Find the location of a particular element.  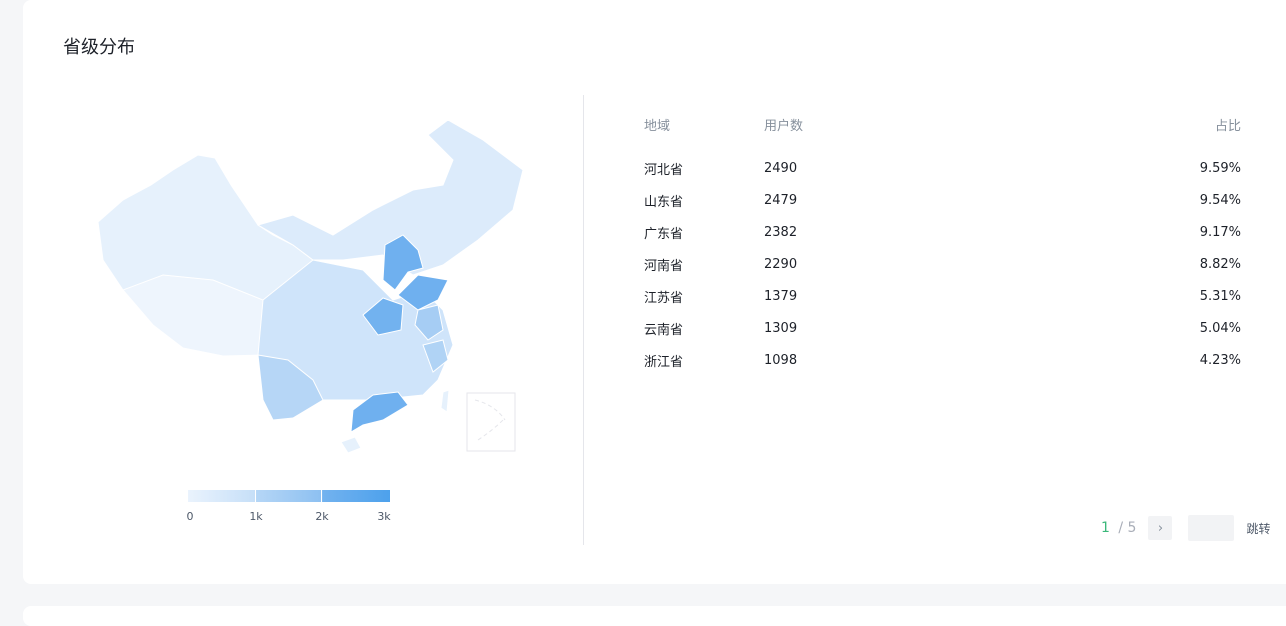

cell-region: 山东省 is located at coordinates (664, 202).